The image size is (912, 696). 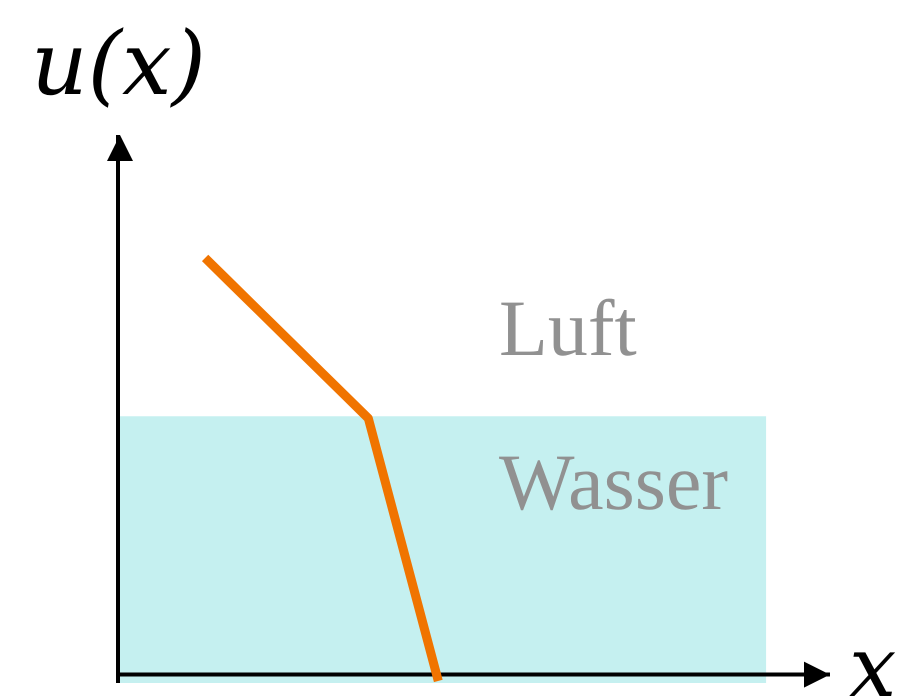 I want to click on band-label: Wasser, so click(x=613, y=483).